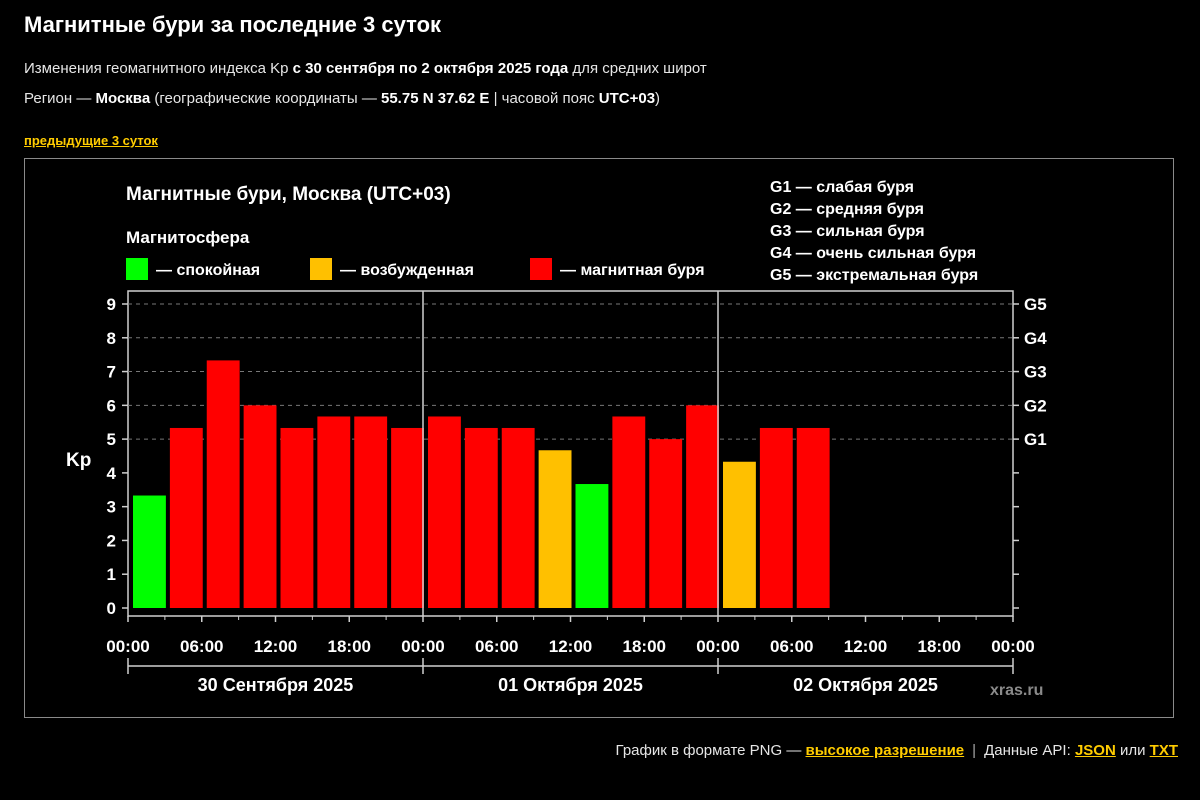 The image size is (1200, 800). Describe the element at coordinates (658, 98) in the screenshot. I see `region-end: )` at that location.